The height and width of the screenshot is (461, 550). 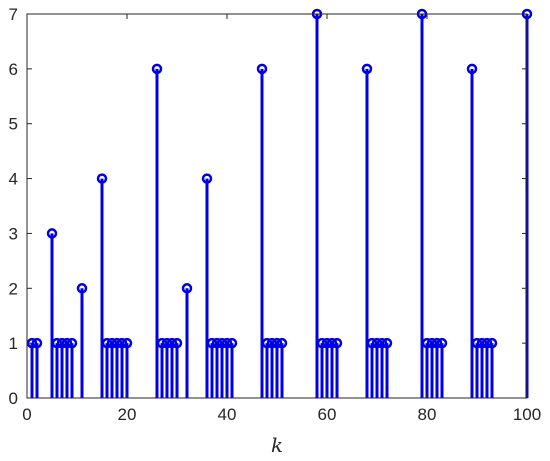 I want to click on y-tick-label: 7, so click(x=13, y=14).